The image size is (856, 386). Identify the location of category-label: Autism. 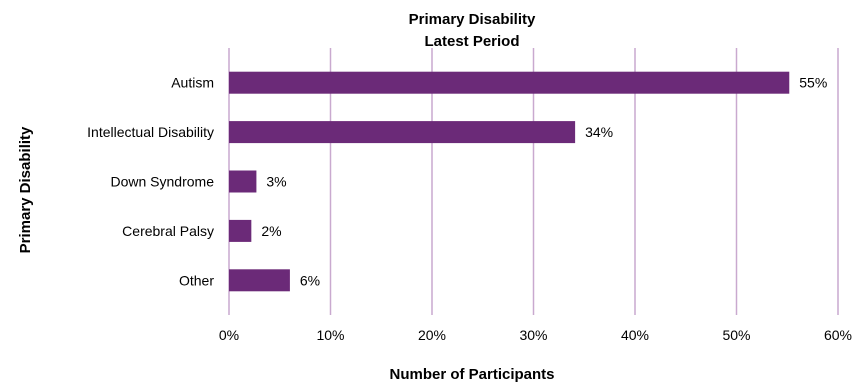
(192, 83).